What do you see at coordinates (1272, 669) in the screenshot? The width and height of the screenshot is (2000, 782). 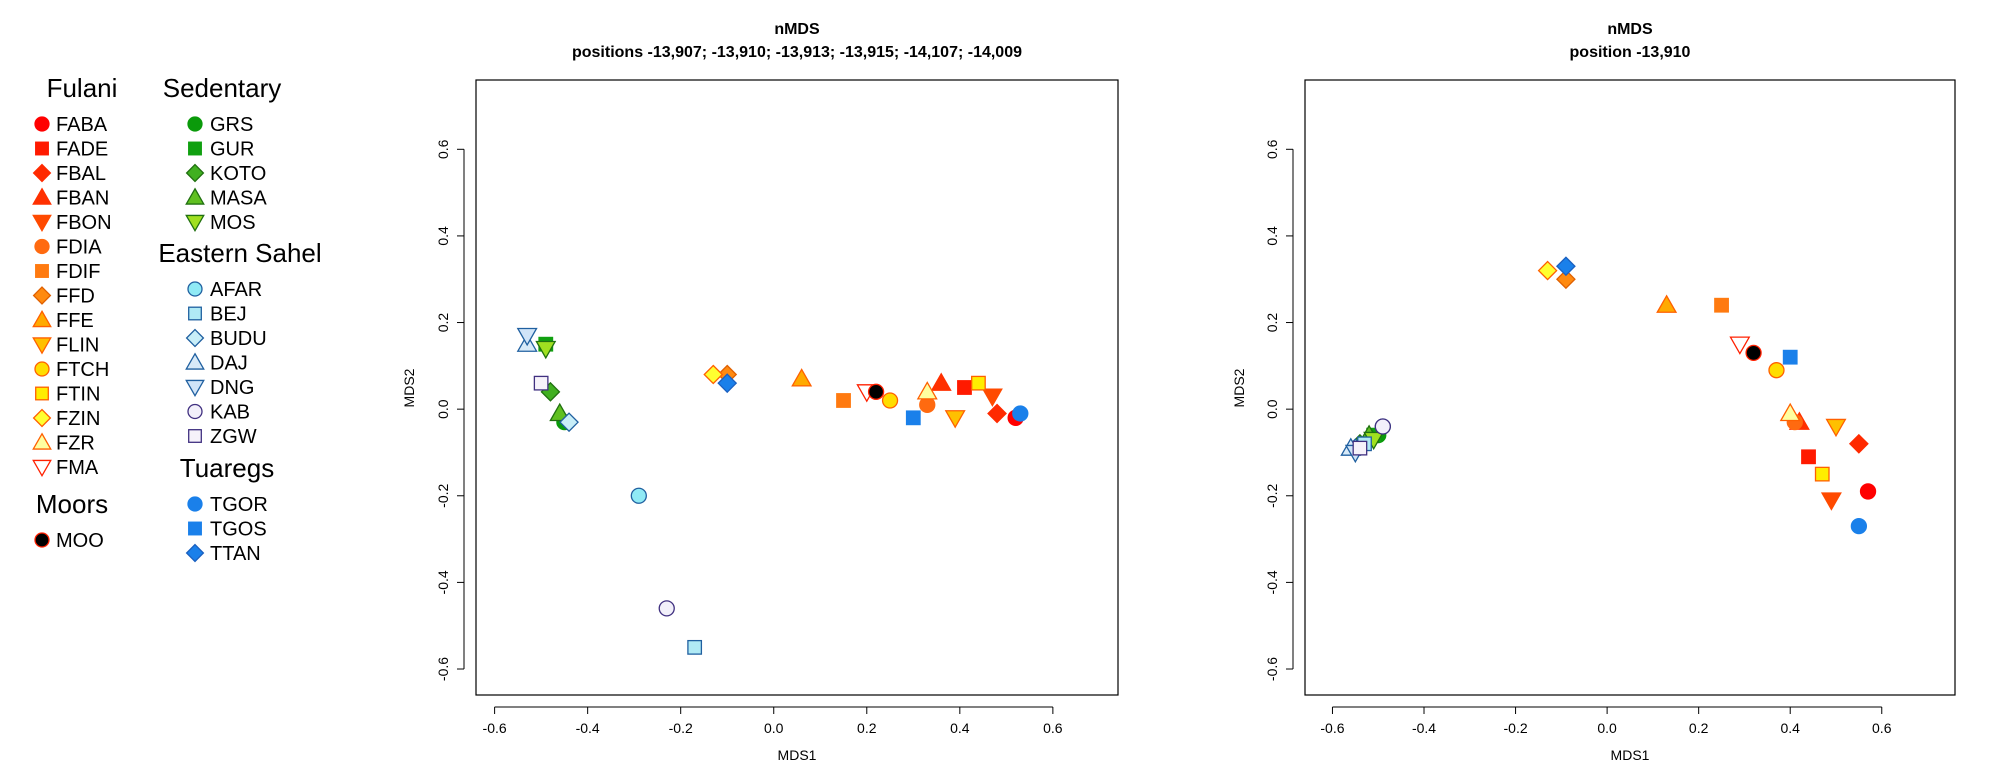 I see `y-tick-label: -0.6` at bounding box center [1272, 669].